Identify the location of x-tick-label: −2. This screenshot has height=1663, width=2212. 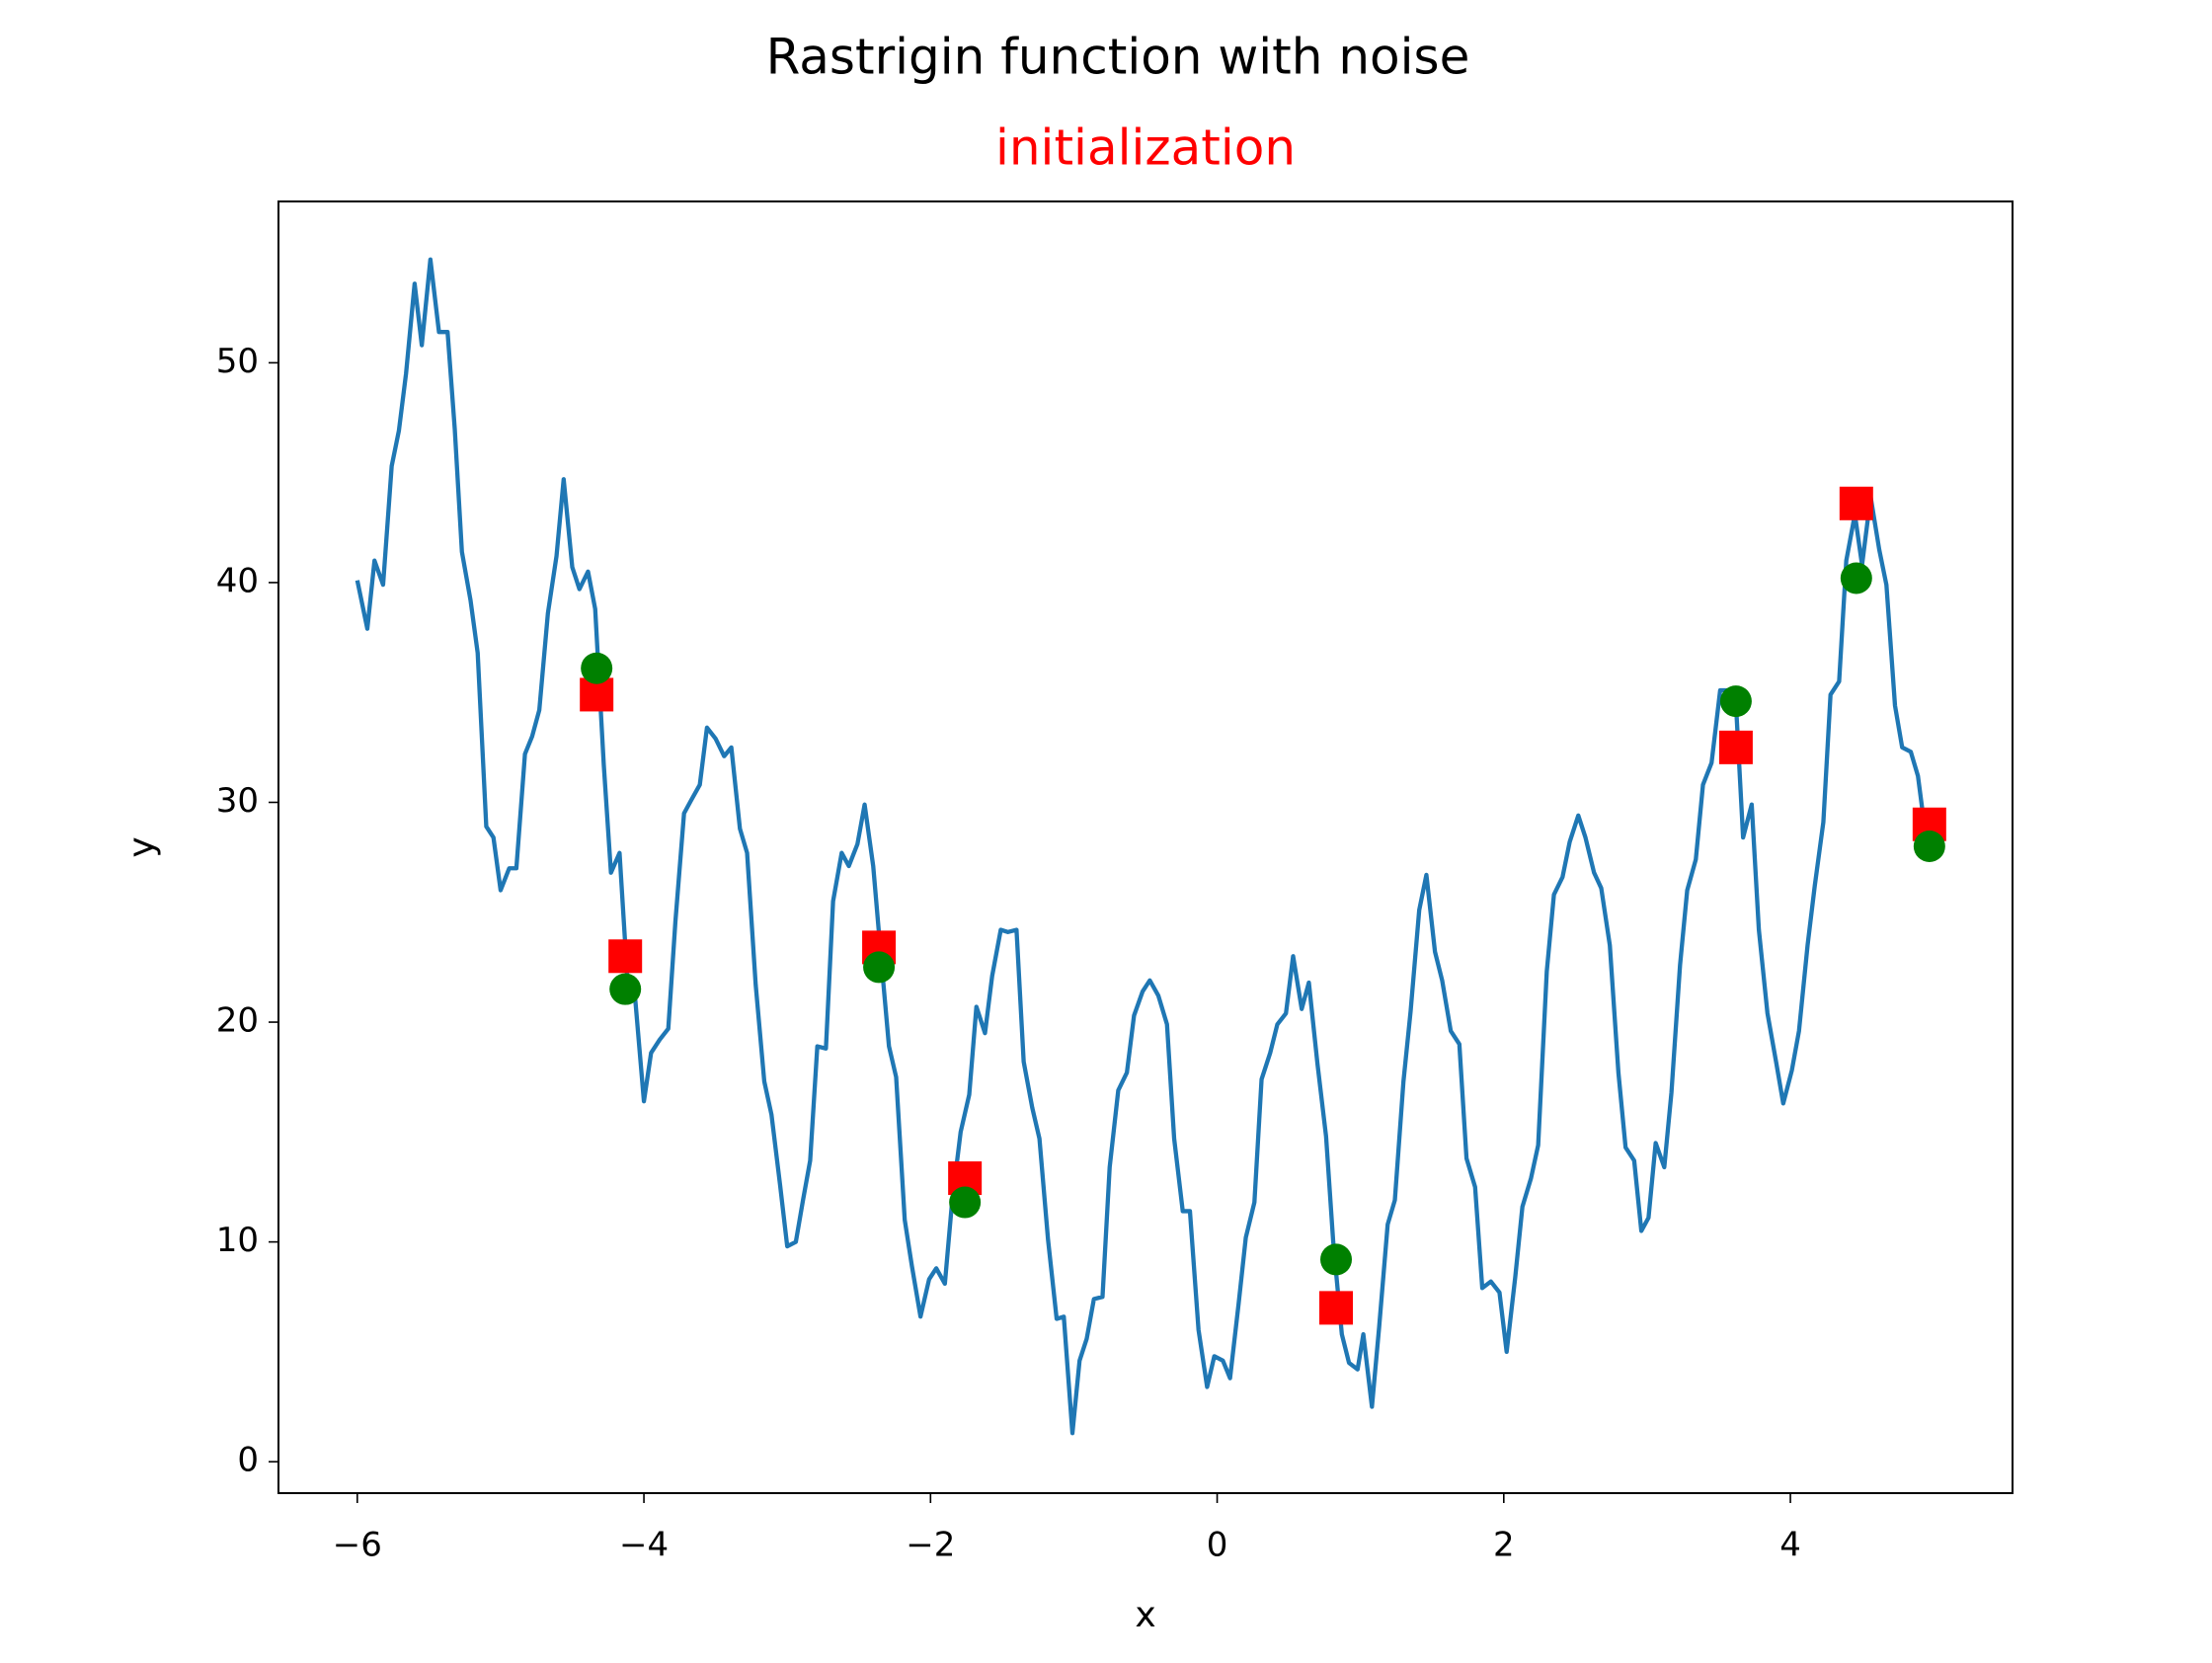
(931, 1545).